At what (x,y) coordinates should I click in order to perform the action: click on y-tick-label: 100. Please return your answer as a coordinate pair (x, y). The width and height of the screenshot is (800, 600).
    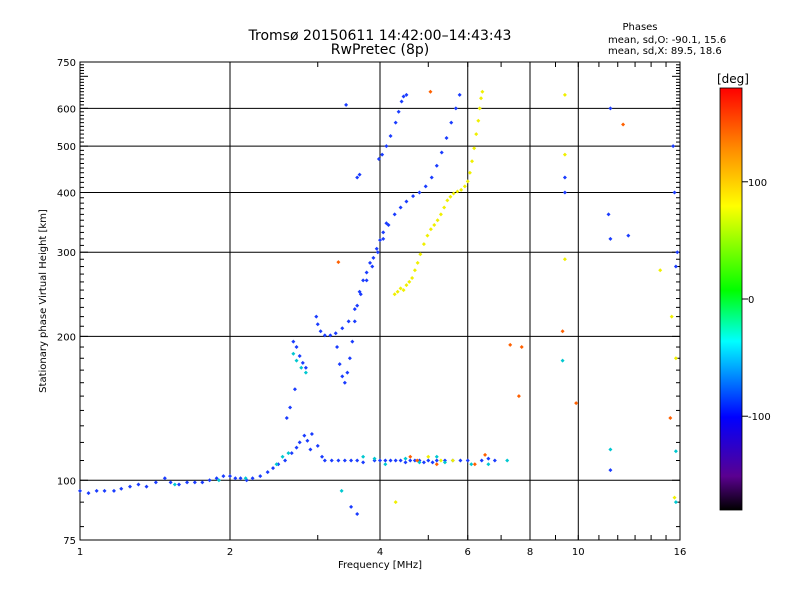
    Looking at the image, I should click on (66, 481).